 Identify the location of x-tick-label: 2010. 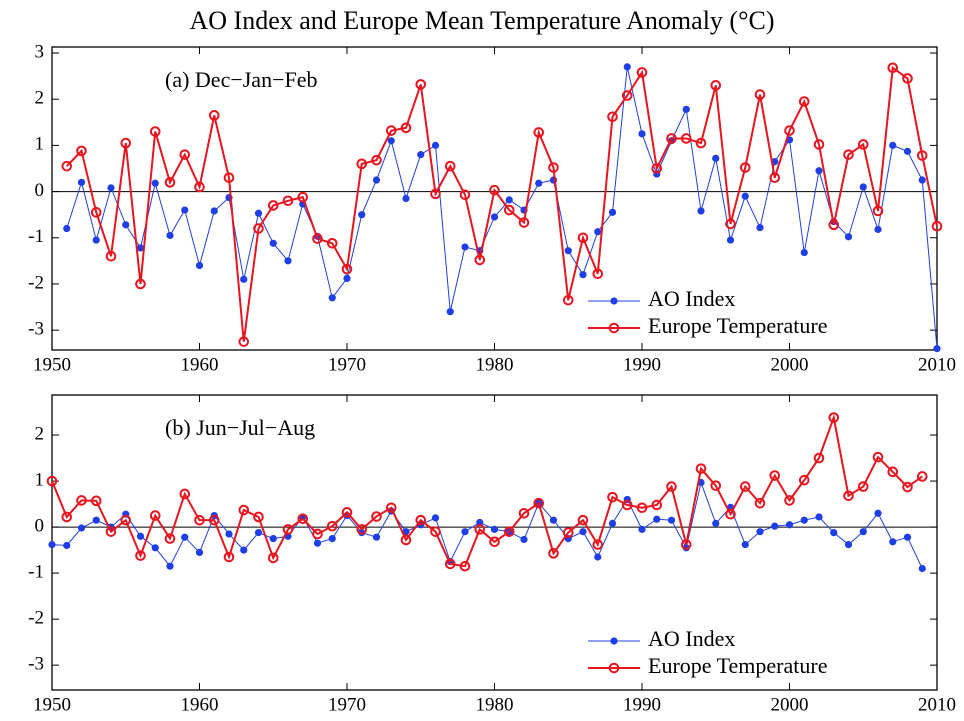
(937, 704).